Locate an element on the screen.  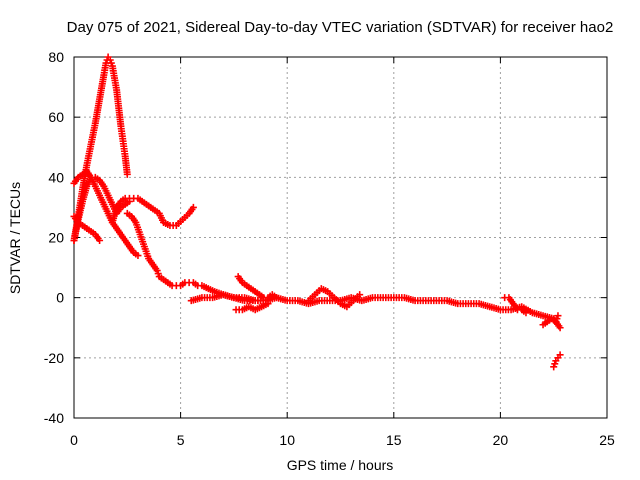
data-point-track-k is located at coordinates (526, 313).